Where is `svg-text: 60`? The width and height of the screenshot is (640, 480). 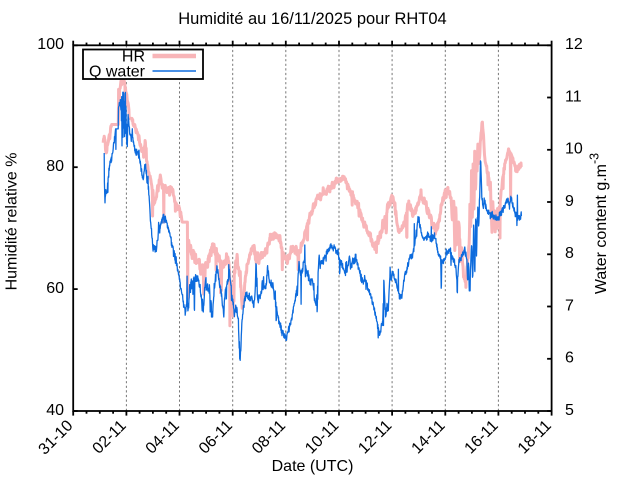
svg-text: 60 is located at coordinates (55, 288).